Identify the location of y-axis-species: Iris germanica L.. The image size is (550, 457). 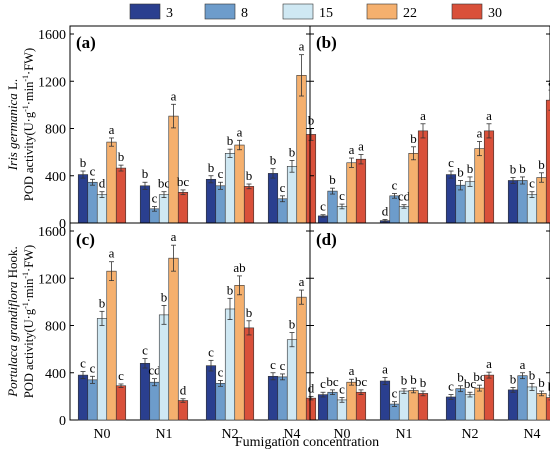
(12, 125).